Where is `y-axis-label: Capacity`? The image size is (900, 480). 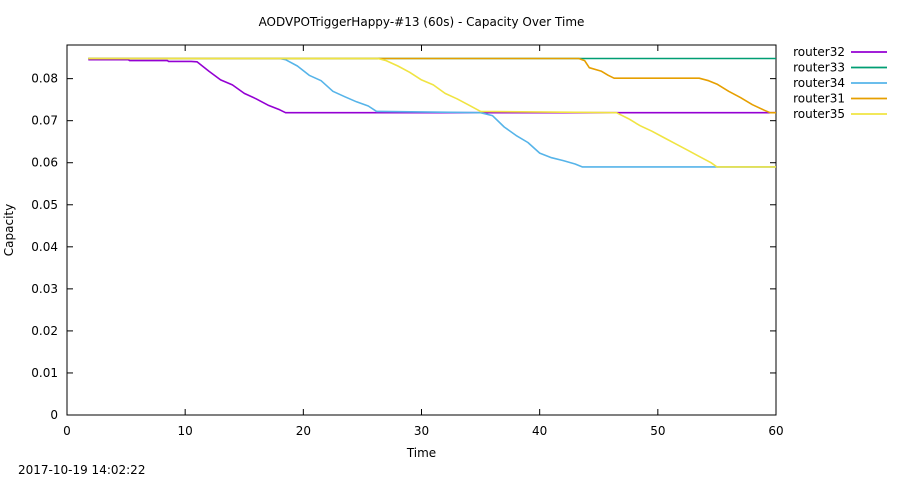
y-axis-label: Capacity is located at coordinates (9, 230).